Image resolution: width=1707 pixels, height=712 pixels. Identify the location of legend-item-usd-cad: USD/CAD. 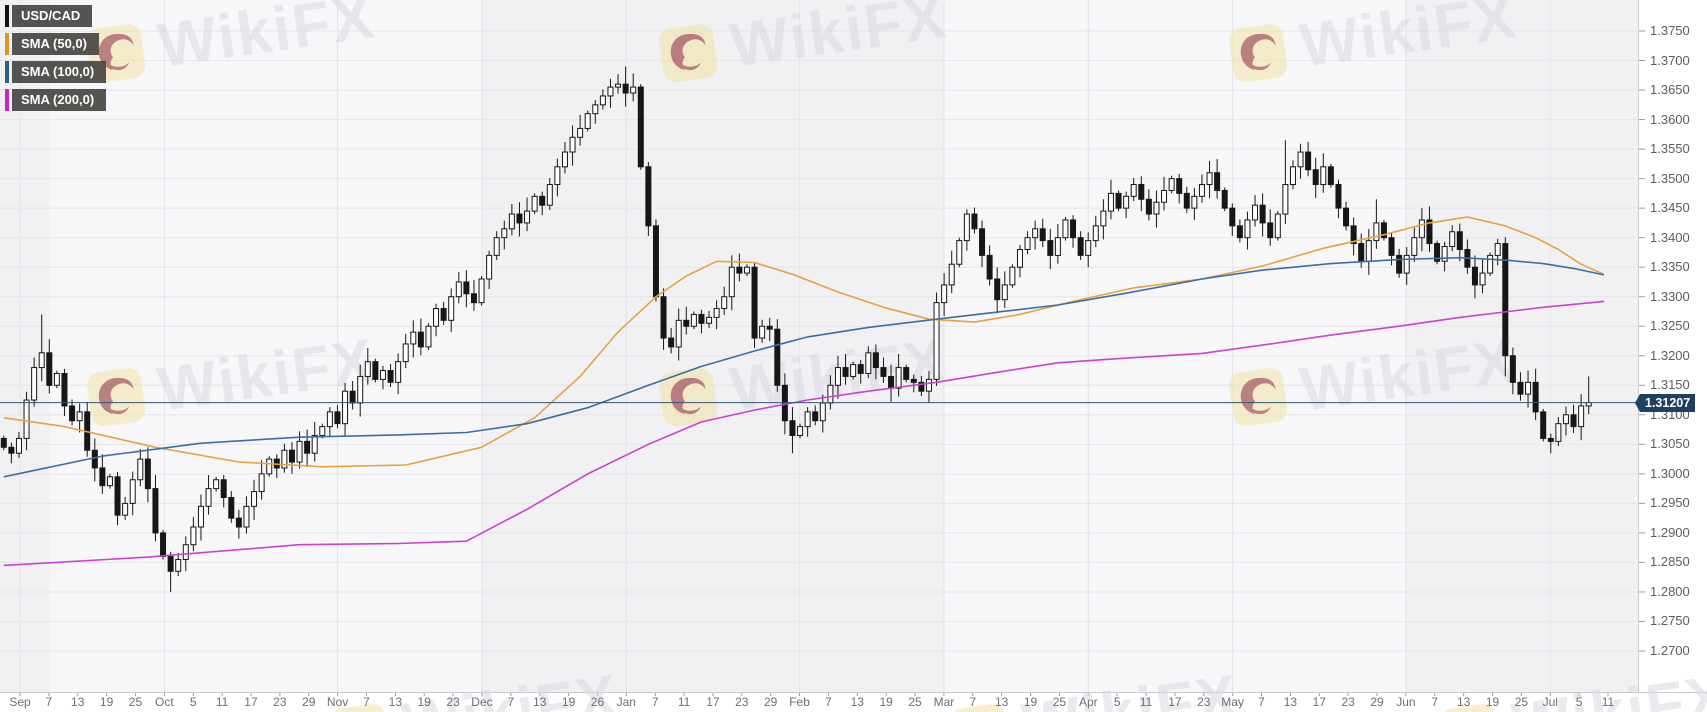
(55, 16).